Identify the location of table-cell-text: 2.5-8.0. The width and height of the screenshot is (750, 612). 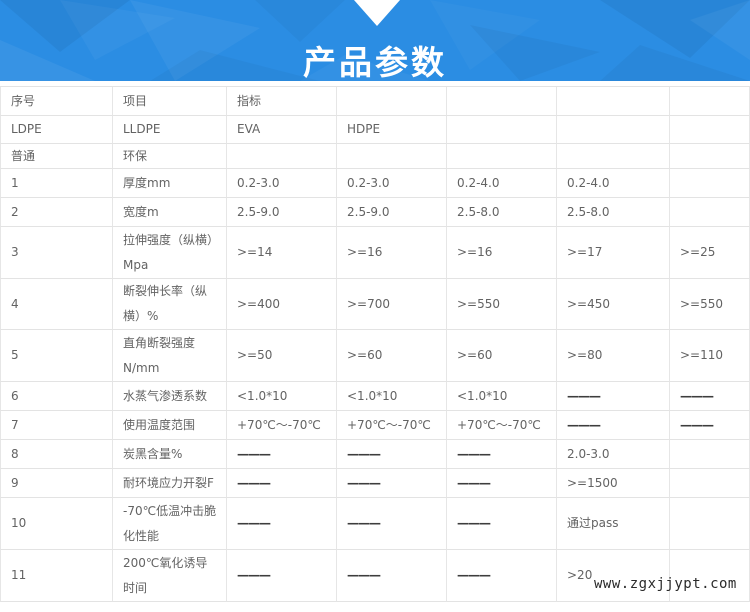
(588, 211).